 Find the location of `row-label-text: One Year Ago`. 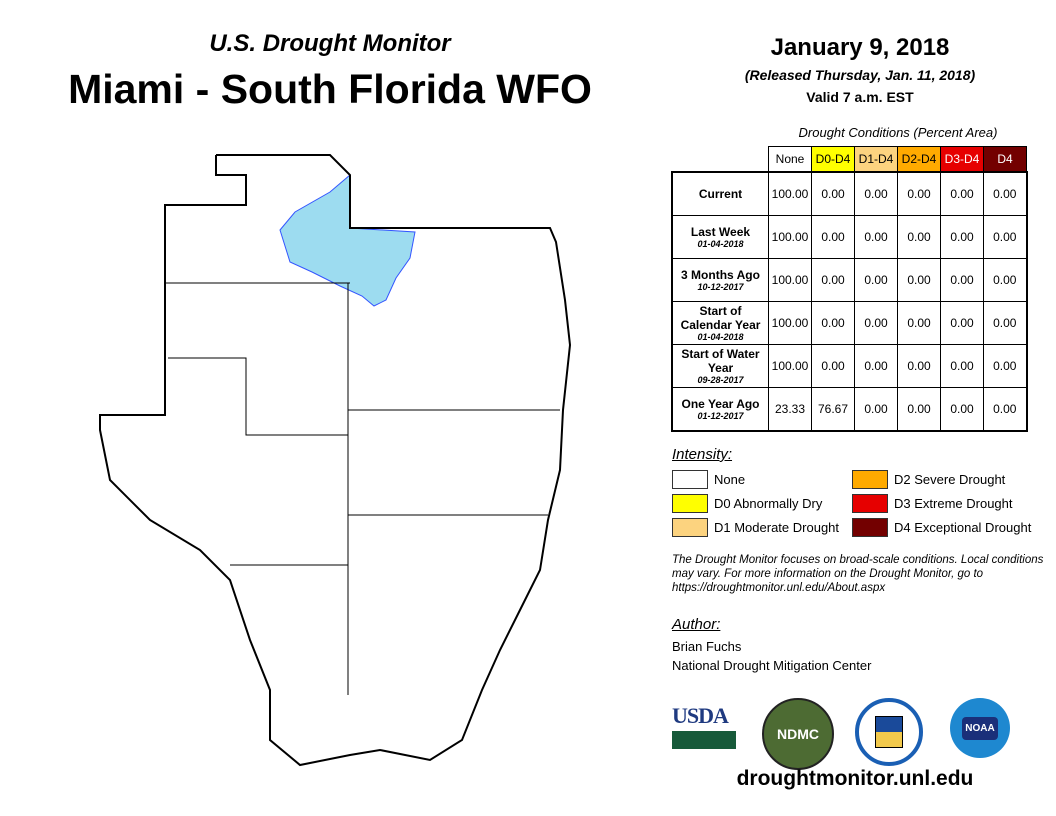

row-label-text: One Year Ago is located at coordinates (720, 404).